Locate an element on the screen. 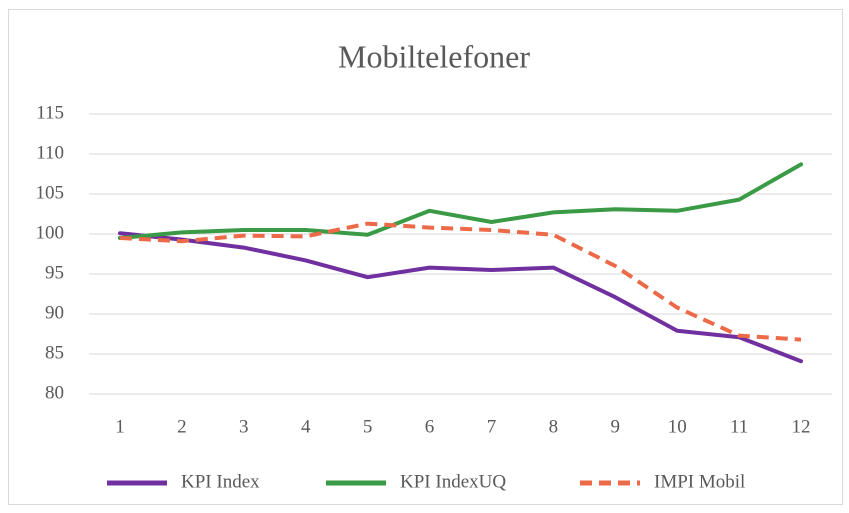  x-tick-label: 1 is located at coordinates (120, 426).